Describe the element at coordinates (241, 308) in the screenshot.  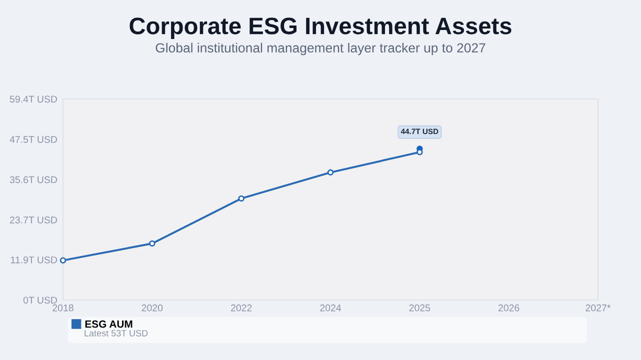
I see `x-tick-label: 2022` at that location.